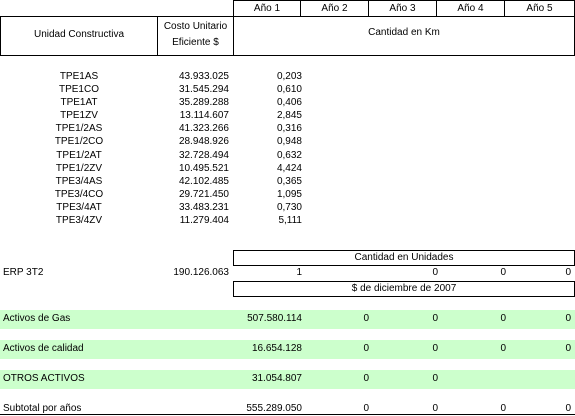  Describe the element at coordinates (44, 378) in the screenshot. I see `summary-label: OTROS ACTIVOS` at that location.